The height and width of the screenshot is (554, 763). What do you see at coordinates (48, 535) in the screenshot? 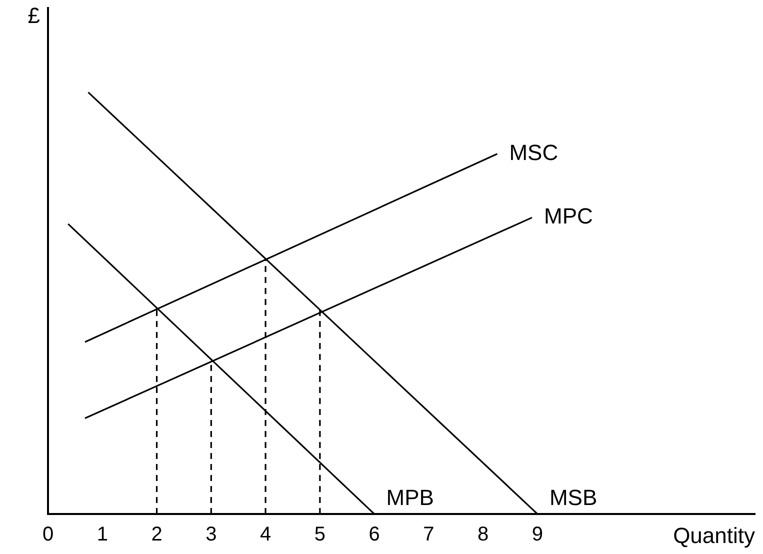
I see `x-tick-label: 0` at bounding box center [48, 535].